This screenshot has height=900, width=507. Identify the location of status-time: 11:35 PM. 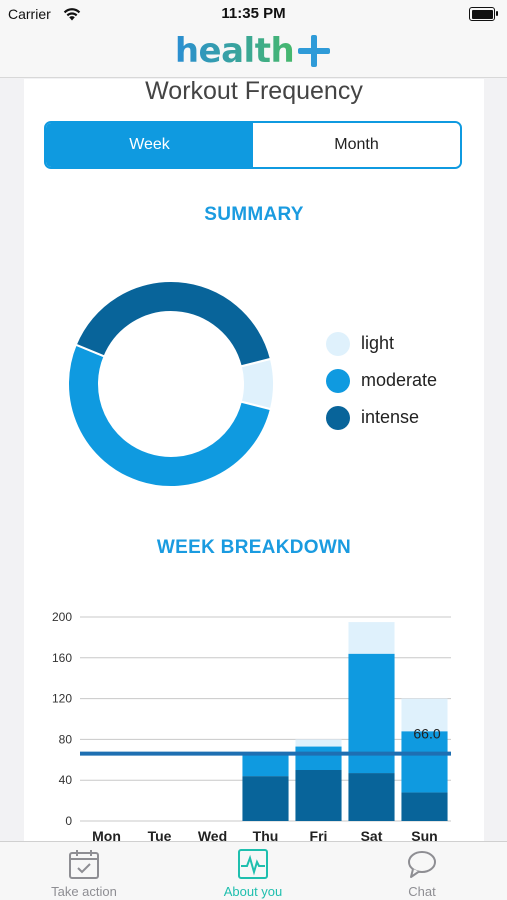
(253, 13).